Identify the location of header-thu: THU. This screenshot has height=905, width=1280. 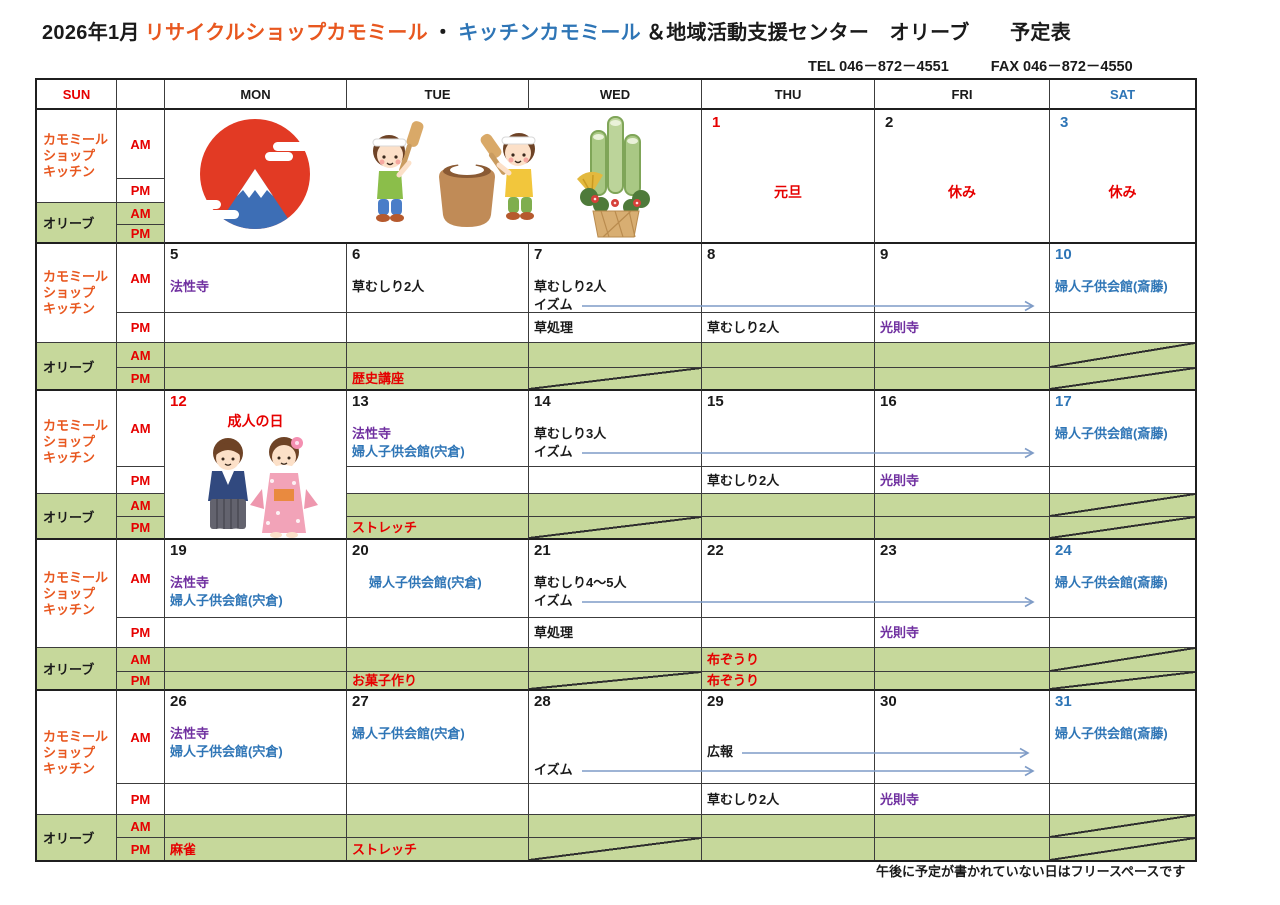
(788, 95).